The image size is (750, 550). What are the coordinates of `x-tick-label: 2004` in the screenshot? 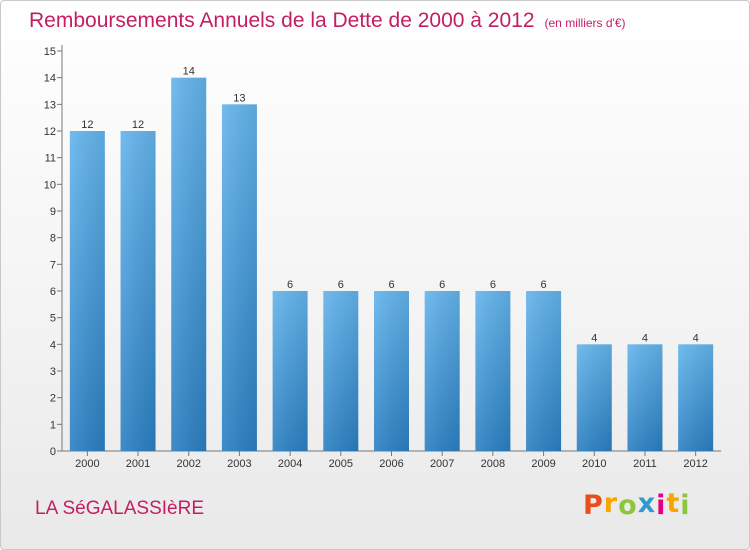 It's located at (290, 464).